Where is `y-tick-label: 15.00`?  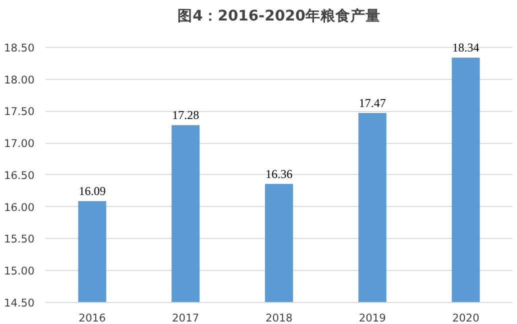
y-tick-label: 15.00 is located at coordinates (19, 271).